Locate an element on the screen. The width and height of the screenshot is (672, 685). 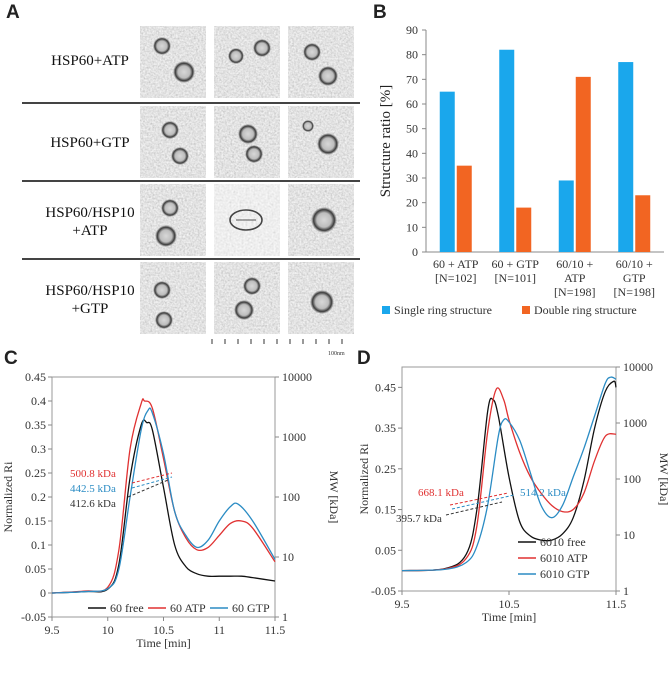
x-tick-label: 9.5 is located at coordinates (402, 604).